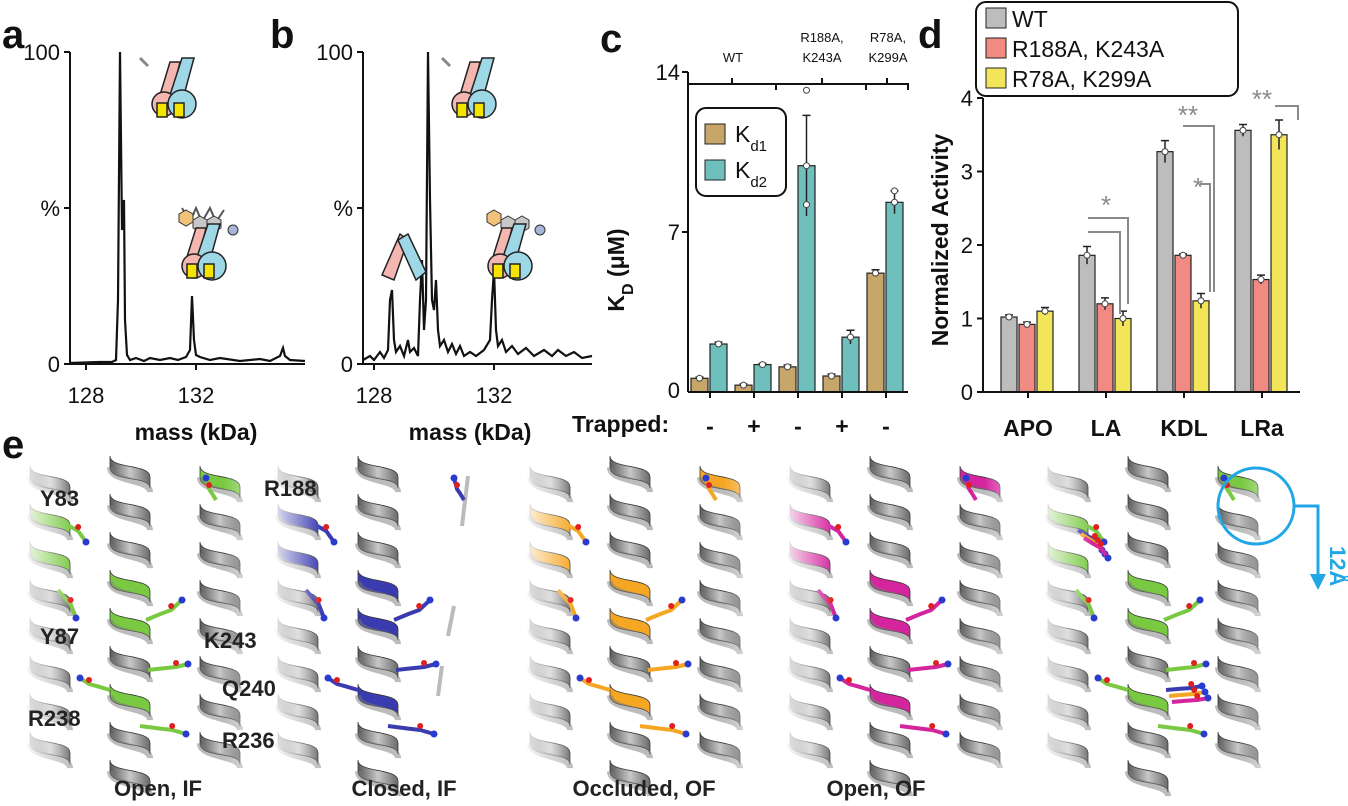 This screenshot has width=1348, height=806. What do you see at coordinates (230, 640) in the screenshot?
I see `residue-label-k243: K243` at bounding box center [230, 640].